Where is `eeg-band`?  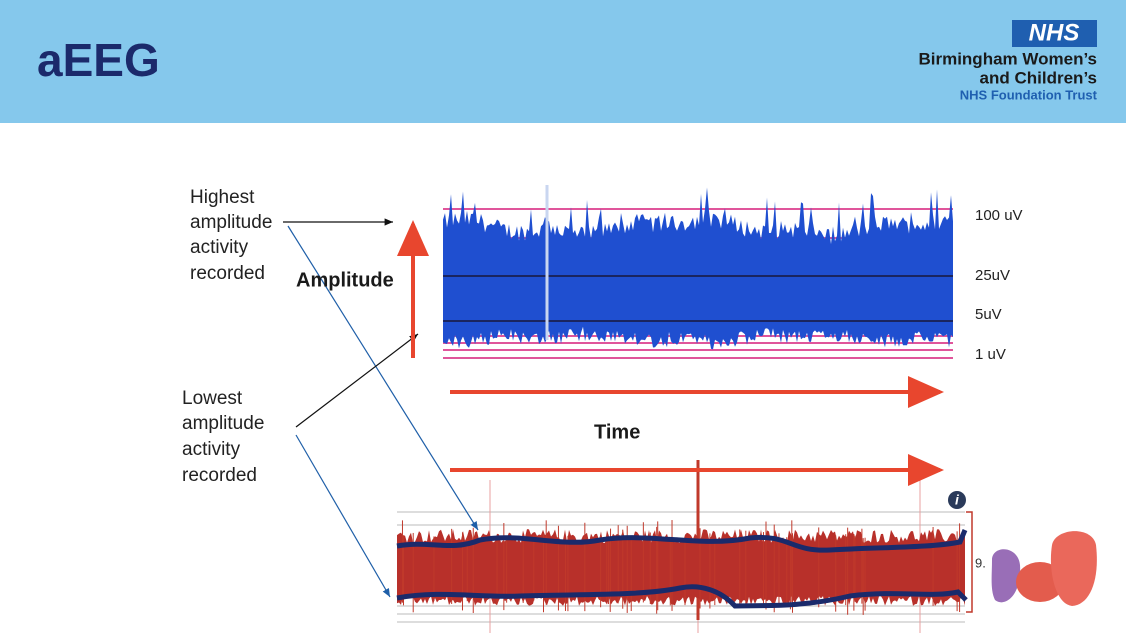
eeg-band is located at coordinates (698, 268).